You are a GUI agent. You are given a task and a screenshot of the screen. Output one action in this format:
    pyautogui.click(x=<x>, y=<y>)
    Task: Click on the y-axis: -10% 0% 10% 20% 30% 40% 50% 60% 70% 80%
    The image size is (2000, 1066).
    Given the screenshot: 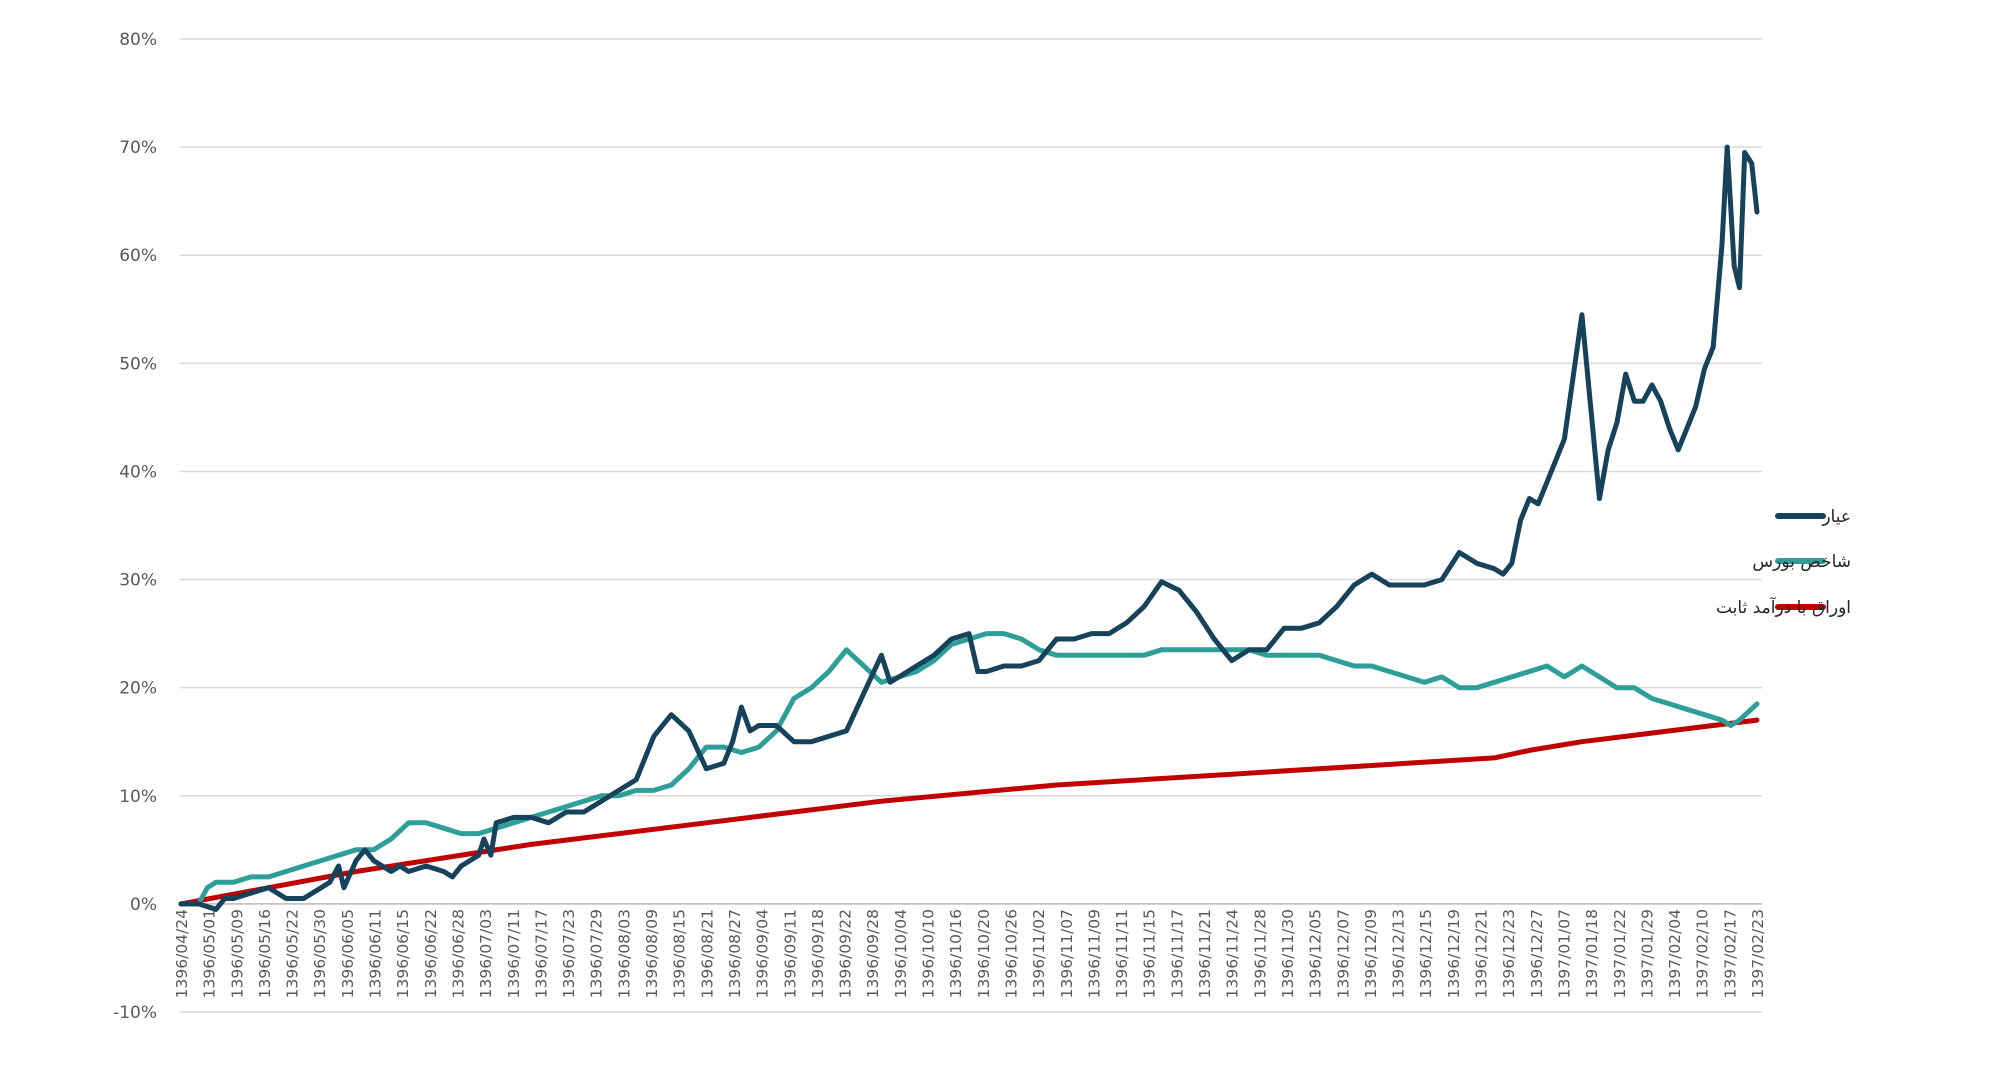 What is the action you would take?
    pyautogui.click(x=135, y=526)
    